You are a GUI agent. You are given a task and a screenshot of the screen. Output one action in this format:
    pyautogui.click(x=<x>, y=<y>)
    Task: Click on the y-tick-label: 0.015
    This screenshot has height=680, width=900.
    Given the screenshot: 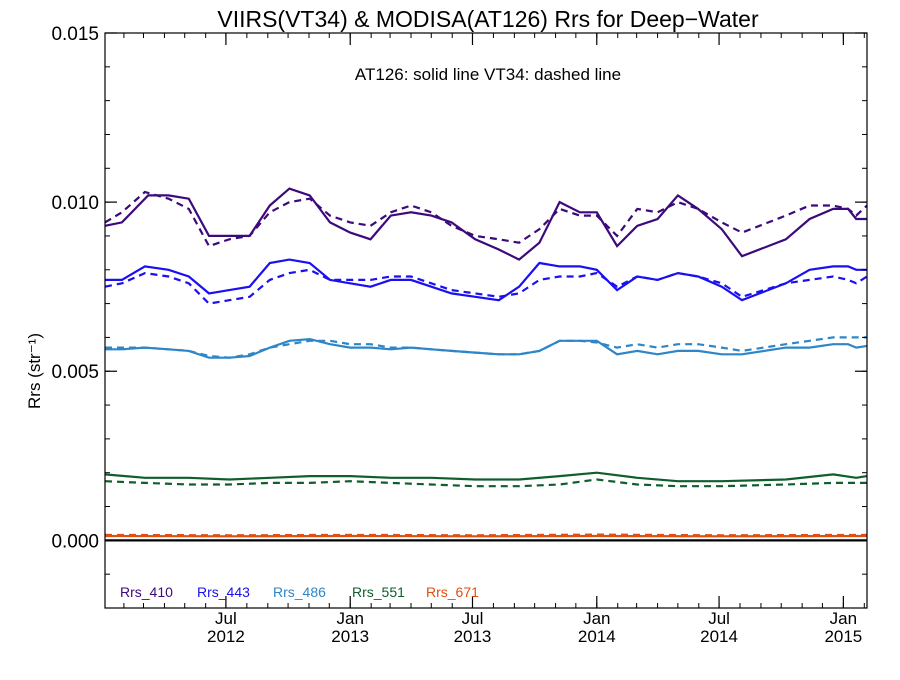 What is the action you would take?
    pyautogui.click(x=75, y=34)
    